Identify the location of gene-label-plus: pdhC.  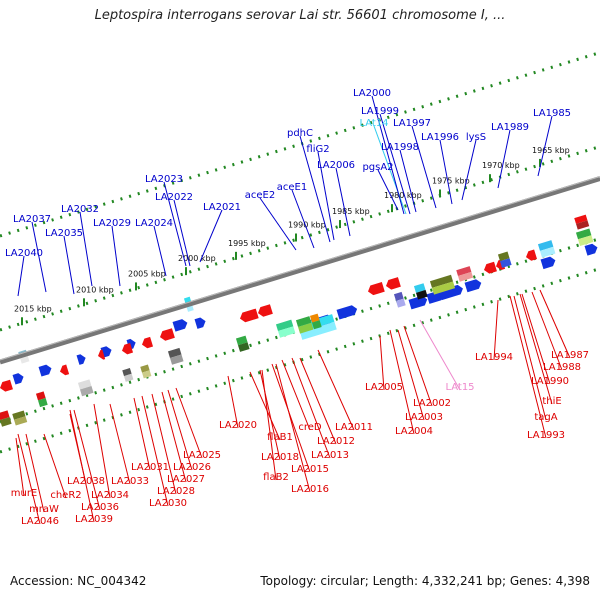
(300, 133).